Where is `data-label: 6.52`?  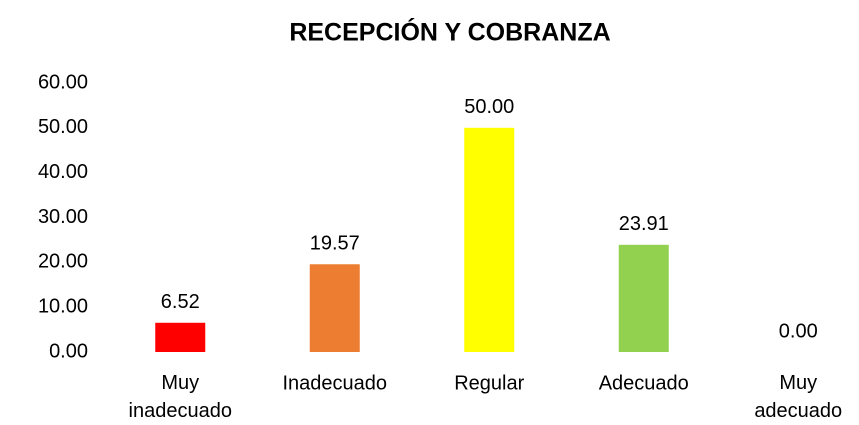
data-label: 6.52 is located at coordinates (180, 302).